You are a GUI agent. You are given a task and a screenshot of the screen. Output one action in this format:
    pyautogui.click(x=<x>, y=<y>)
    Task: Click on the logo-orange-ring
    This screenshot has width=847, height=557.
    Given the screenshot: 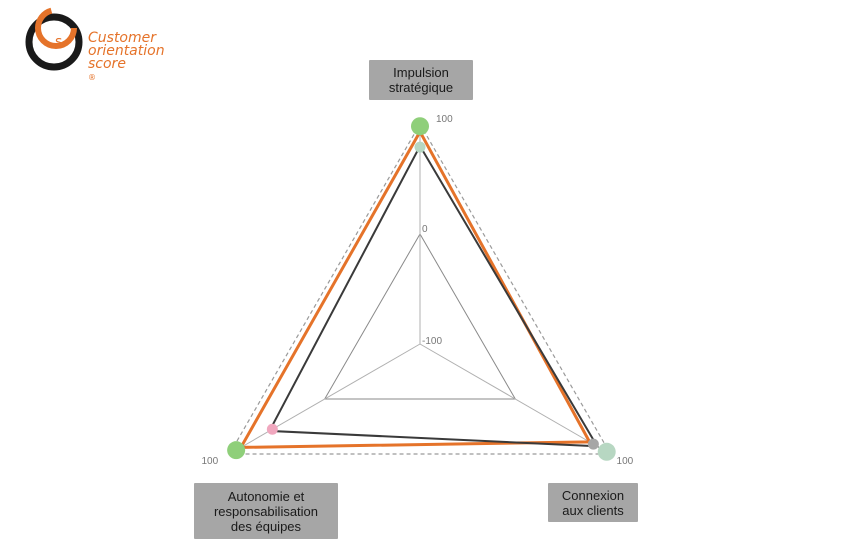 What is the action you would take?
    pyautogui.click(x=56, y=28)
    